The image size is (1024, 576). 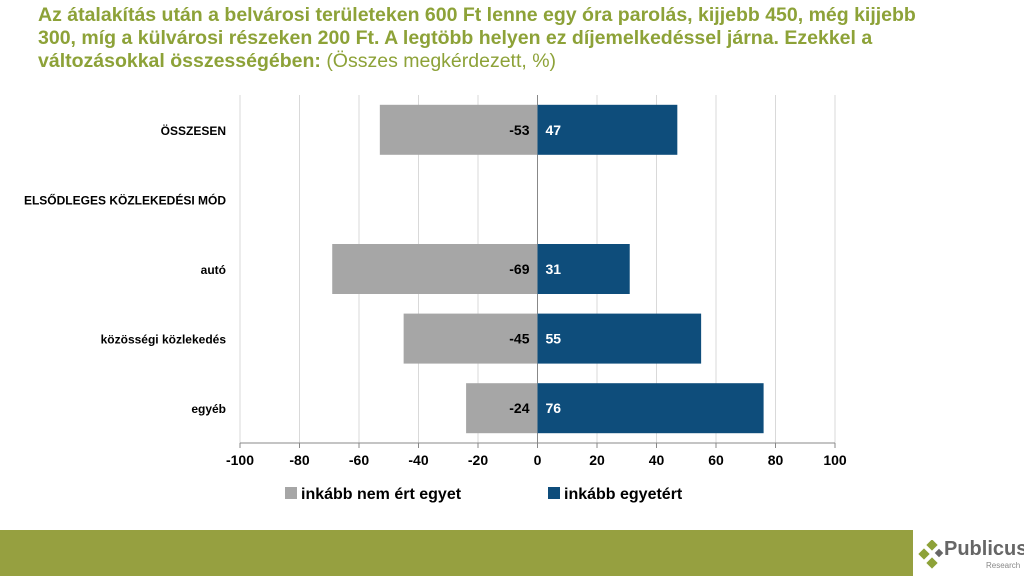 I want to click on x-tick-label: -20, so click(x=478, y=460).